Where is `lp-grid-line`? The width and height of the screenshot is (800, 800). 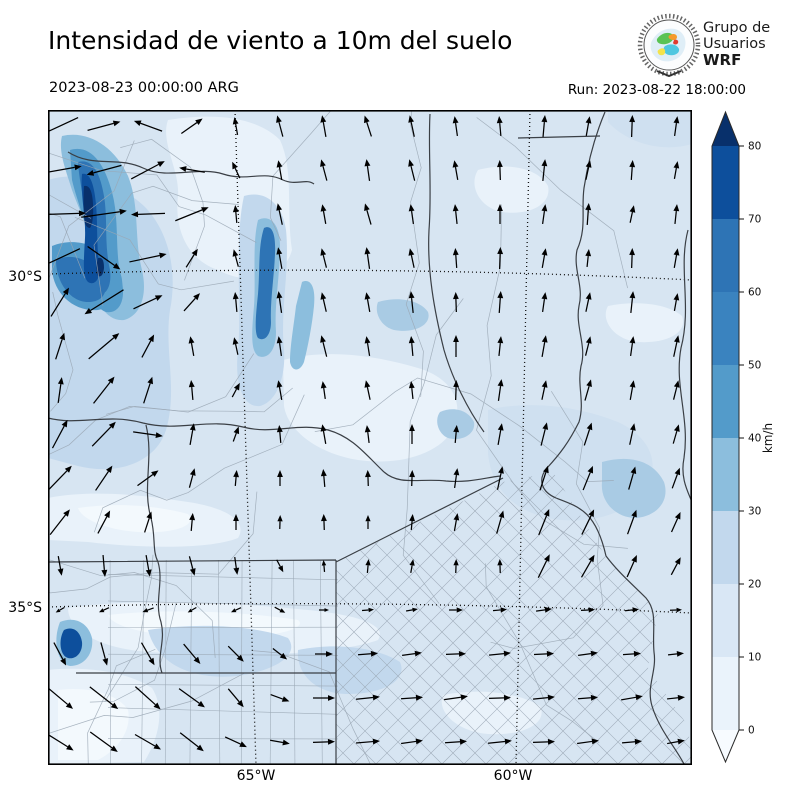 lp-grid-line is located at coordinates (219, 662).